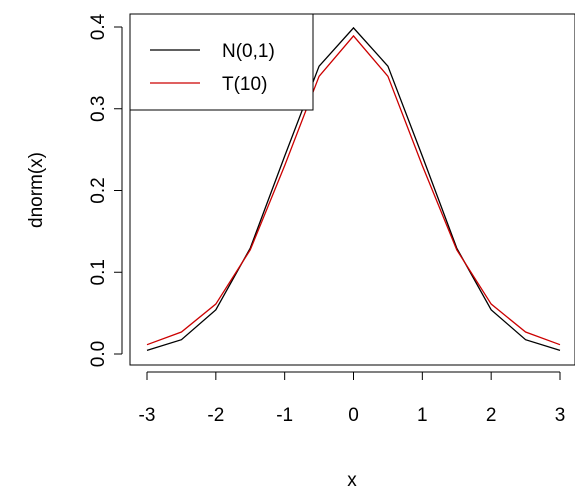 The image size is (575, 498). Describe the element at coordinates (98, 26) in the screenshot. I see `y-tick-label: 0.4` at that location.